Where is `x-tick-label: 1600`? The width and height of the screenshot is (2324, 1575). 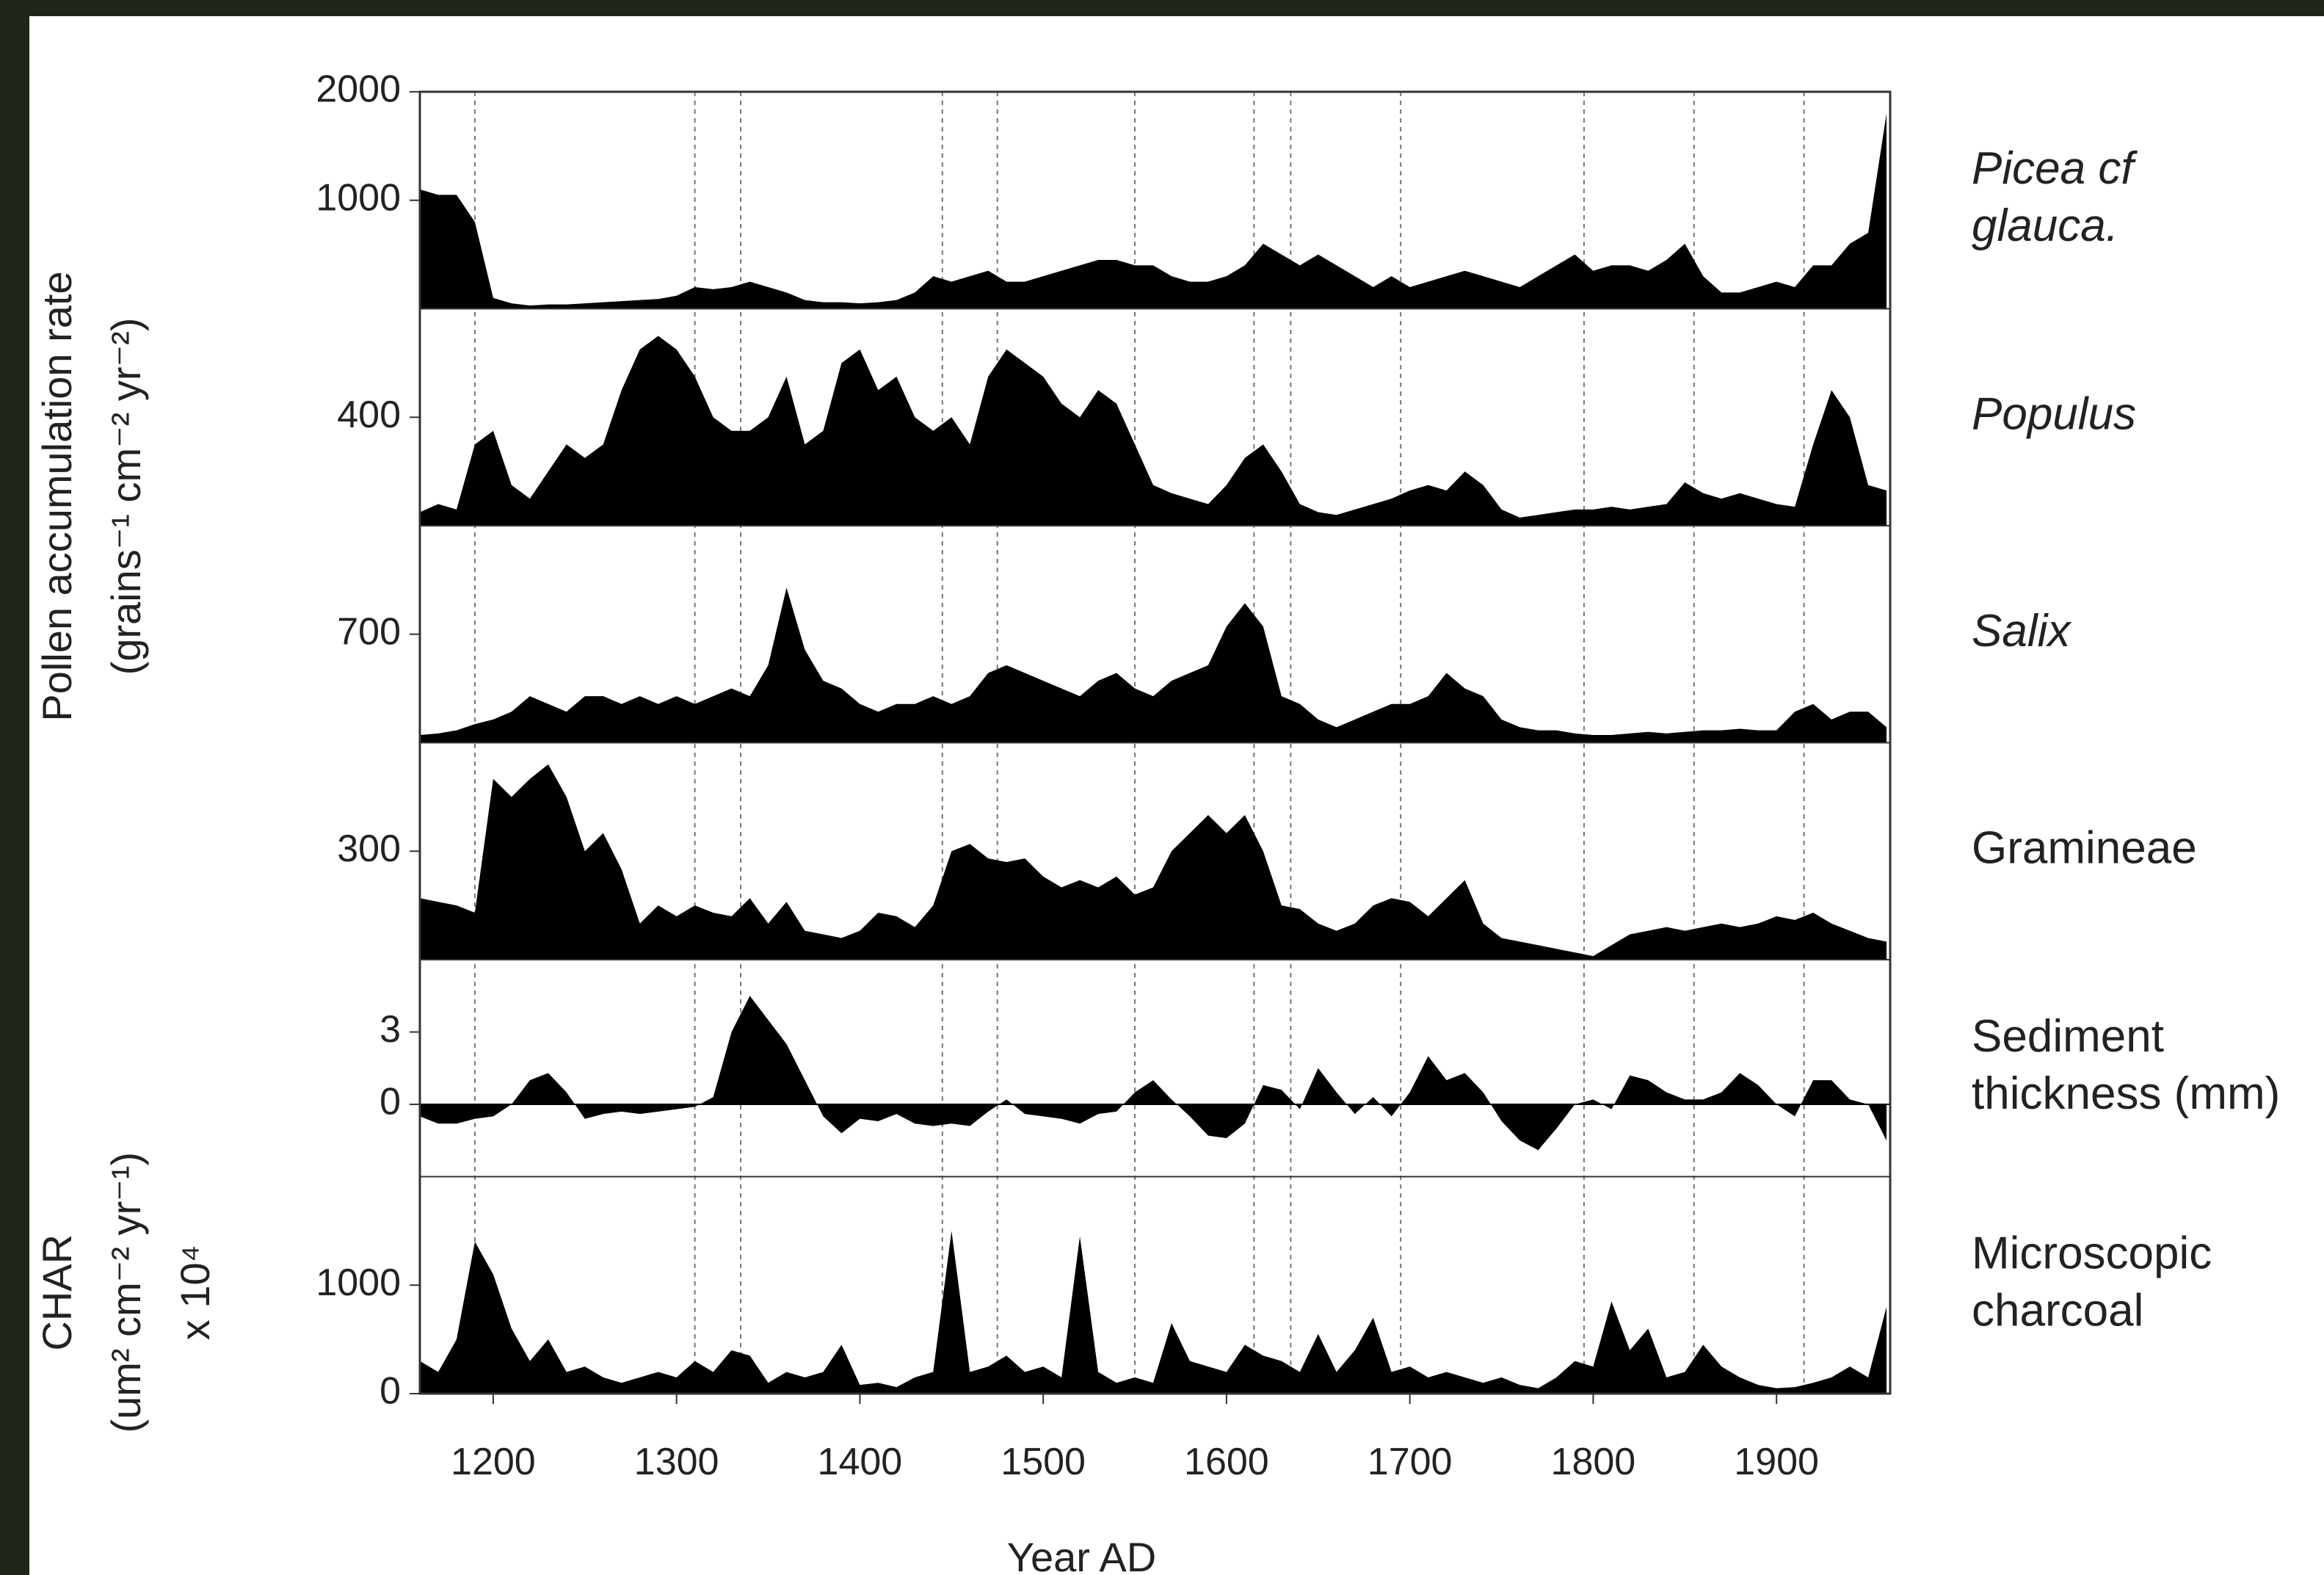
x-tick-label: 1600 is located at coordinates (1226, 1462).